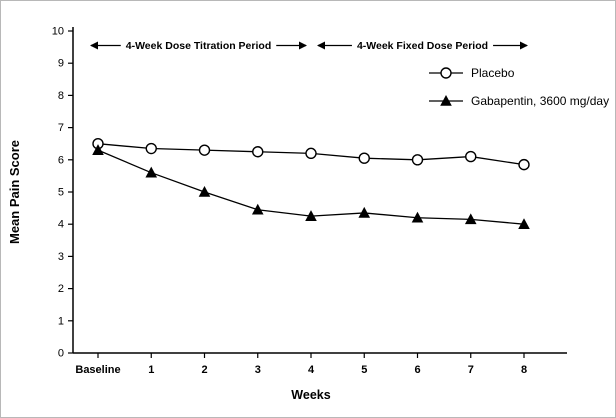 Image resolution: width=616 pixels, height=418 pixels. Describe the element at coordinates (311, 186) in the screenshot. I see `series-gabapentin` at that location.